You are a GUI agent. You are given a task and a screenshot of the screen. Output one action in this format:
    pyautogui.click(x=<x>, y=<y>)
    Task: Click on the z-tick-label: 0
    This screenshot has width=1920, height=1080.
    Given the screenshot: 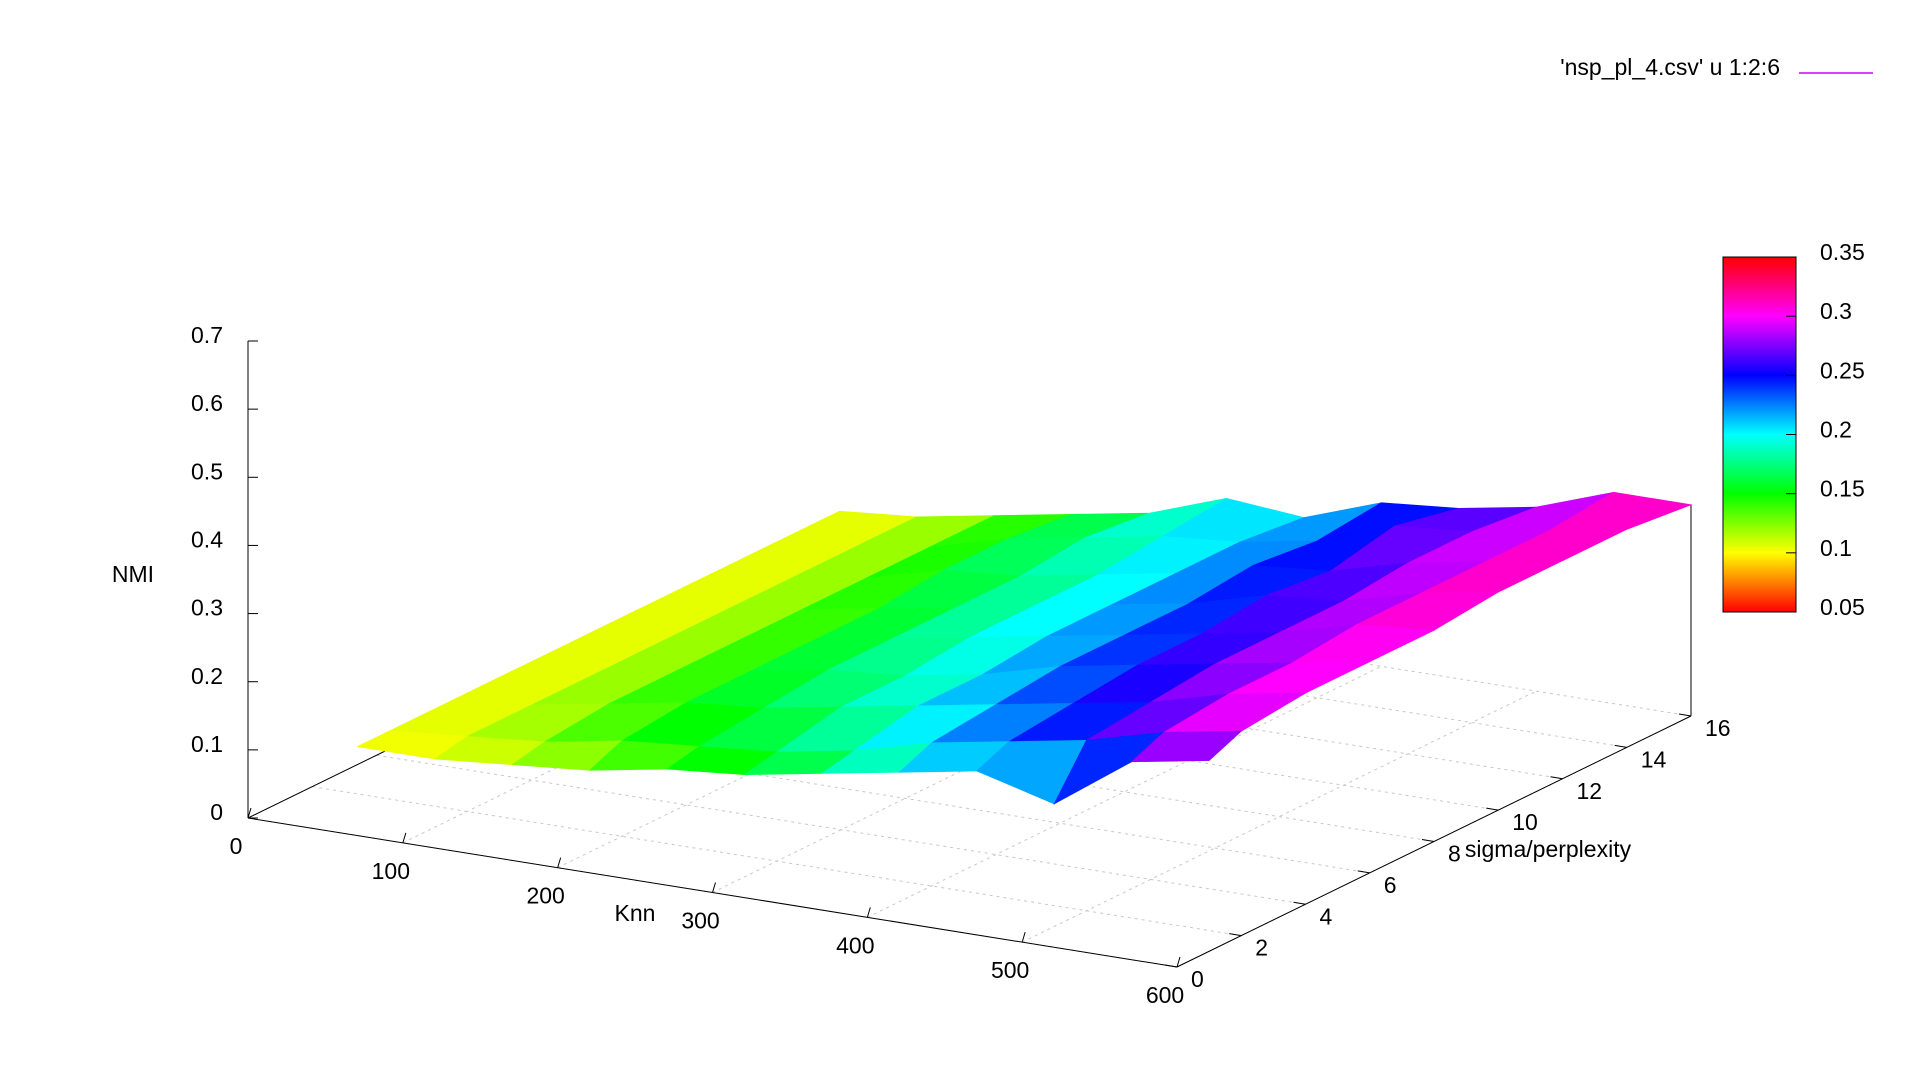 What is the action you would take?
    pyautogui.click(x=216, y=812)
    